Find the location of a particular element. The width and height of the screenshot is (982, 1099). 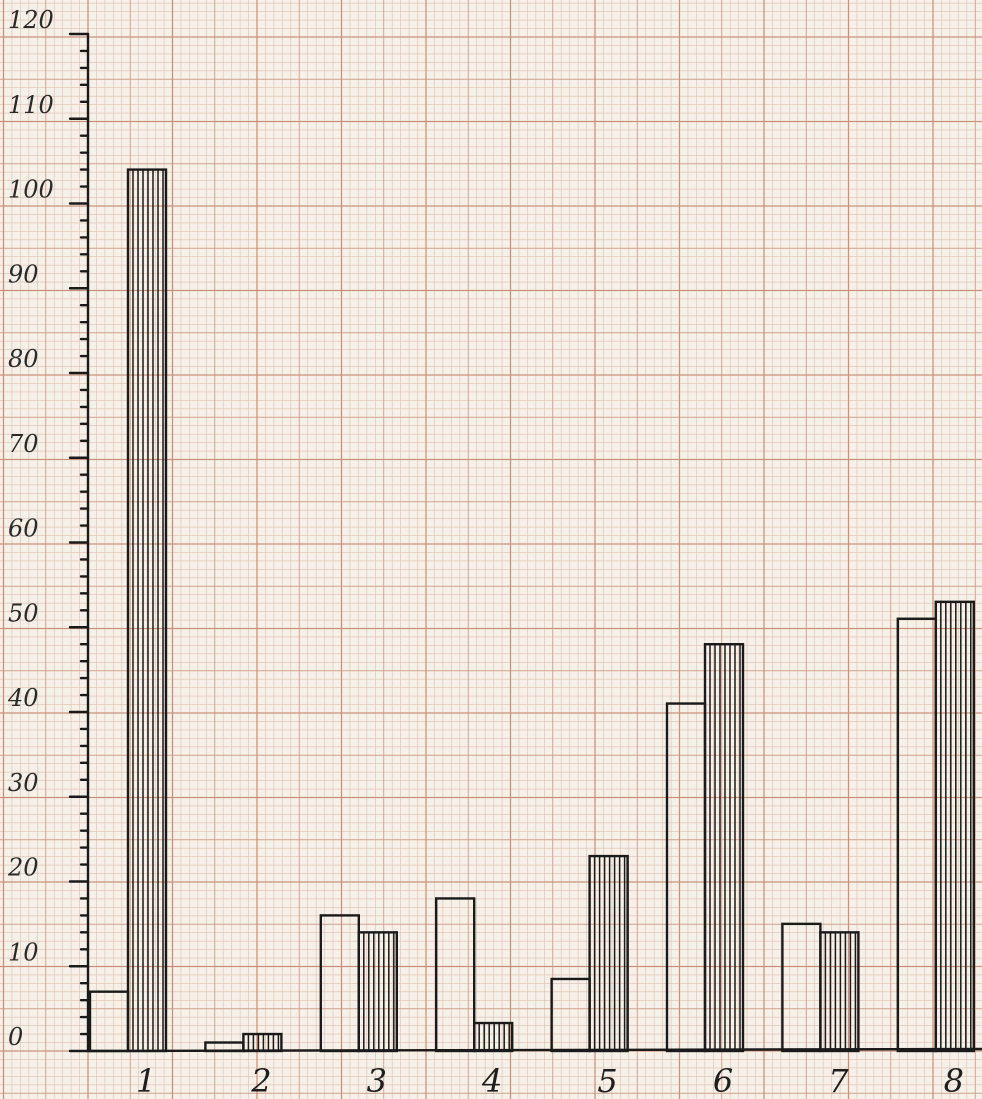

x-category-label: 7 is located at coordinates (838, 1080).